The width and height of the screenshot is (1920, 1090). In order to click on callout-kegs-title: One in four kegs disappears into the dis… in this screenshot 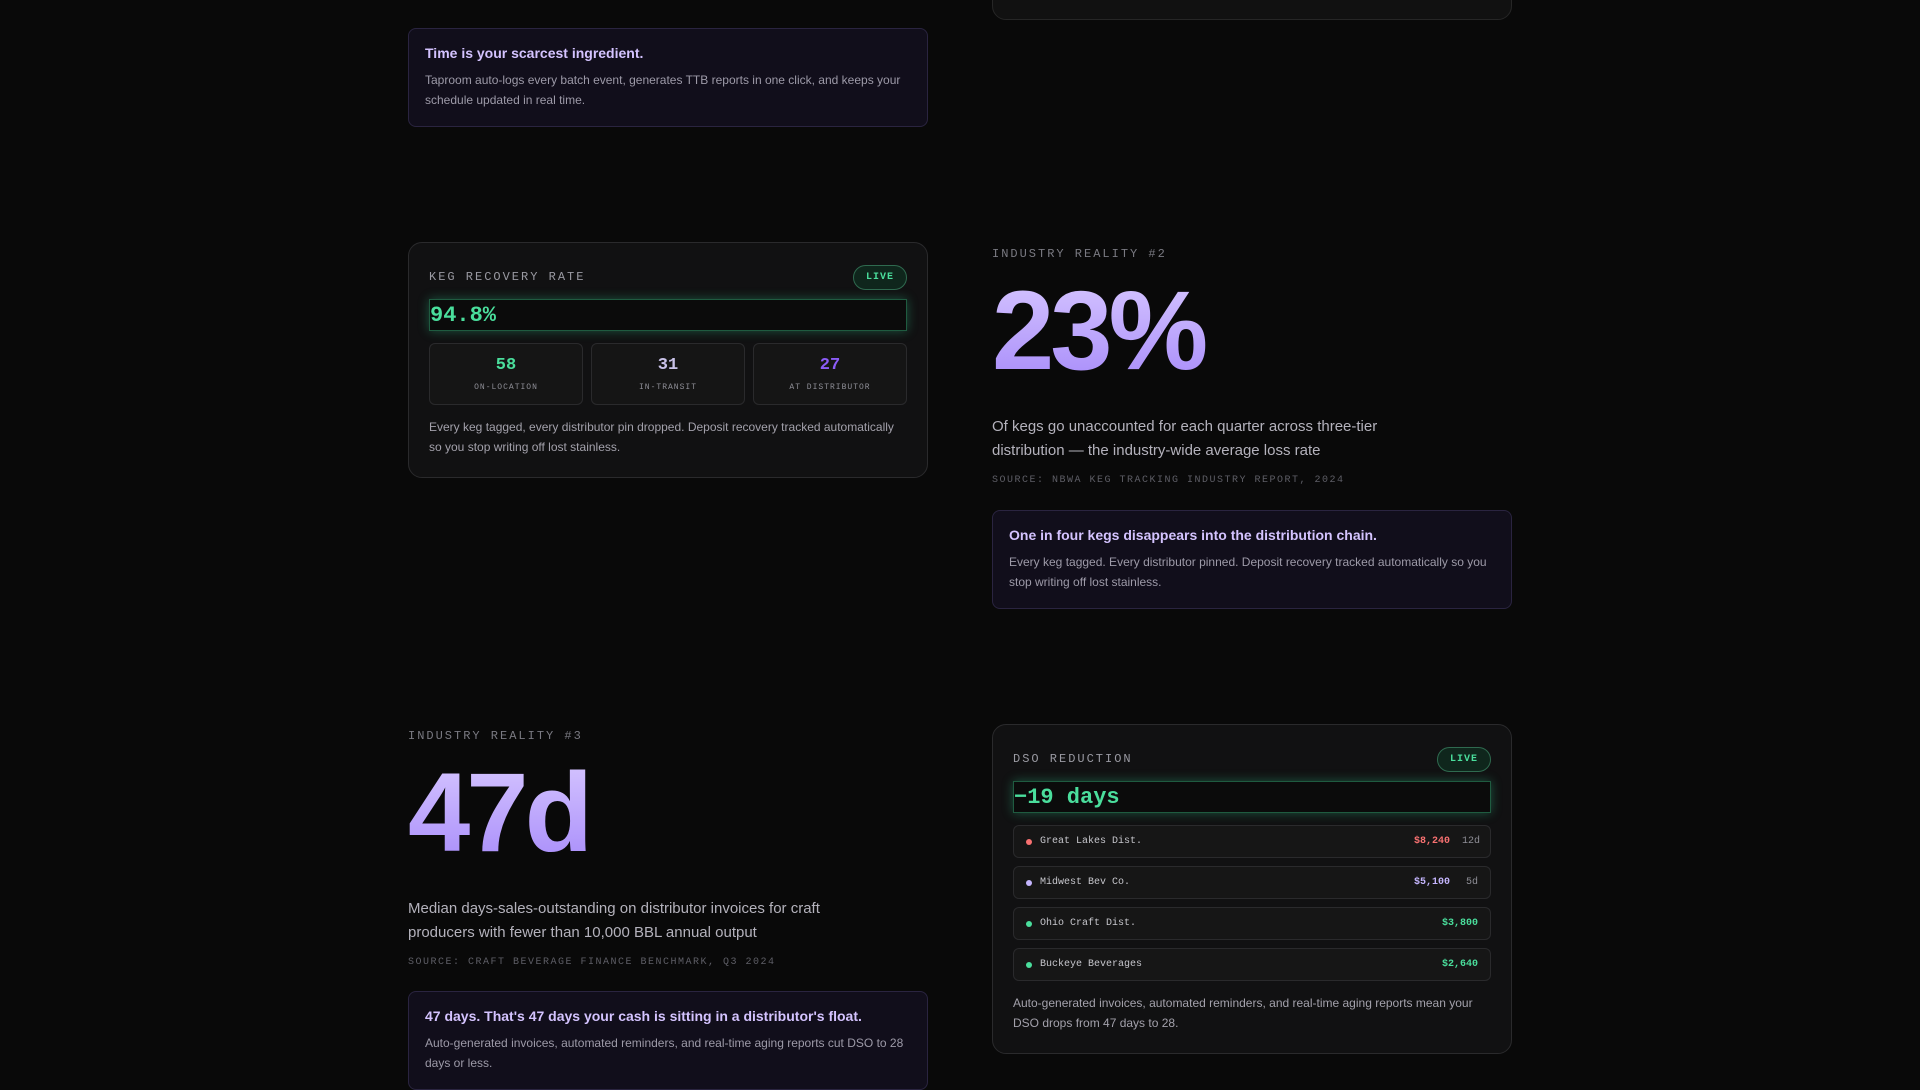, I will do `click(1193, 535)`.